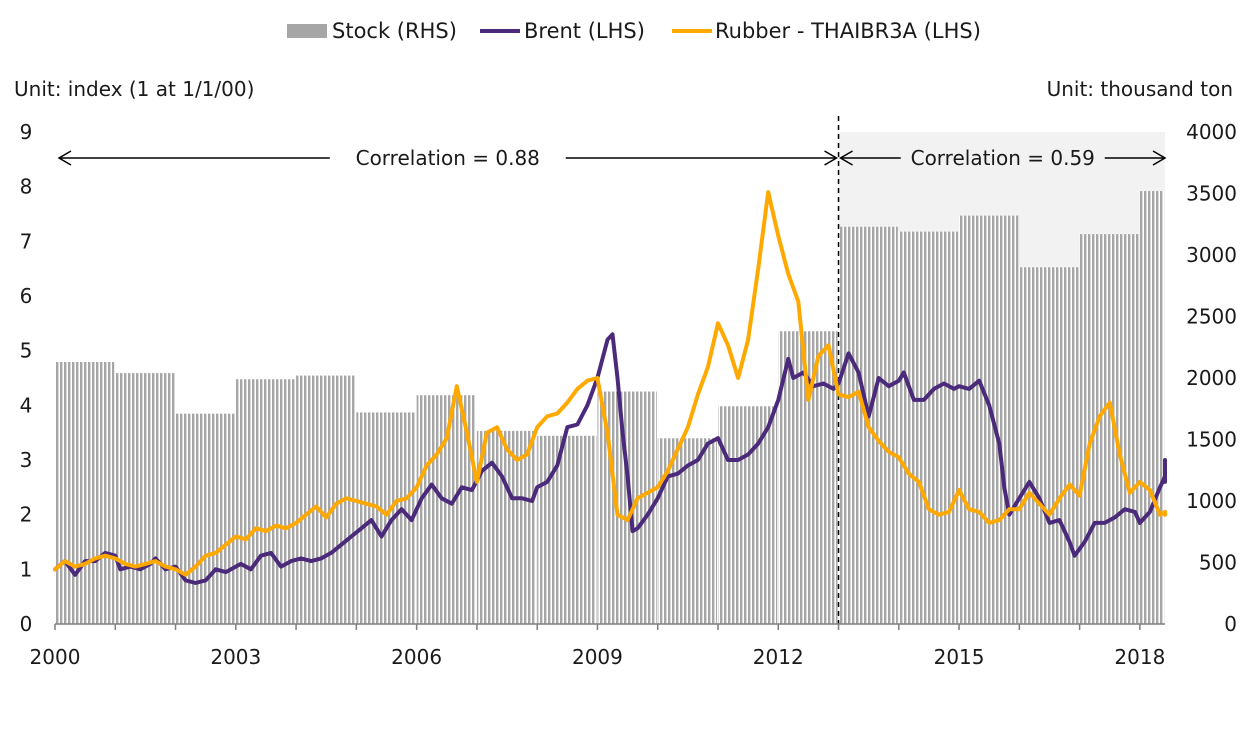 This screenshot has height=756, width=1249. I want to click on stock-bar-2005, so click(386, 518).